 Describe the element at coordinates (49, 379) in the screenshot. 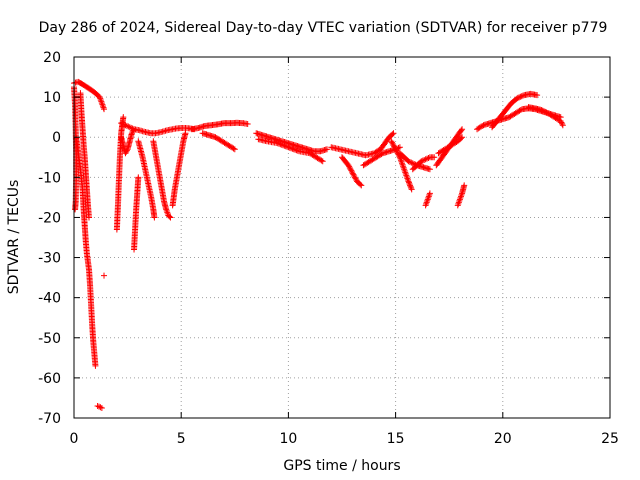

I see `y-tick-label: -60` at that location.